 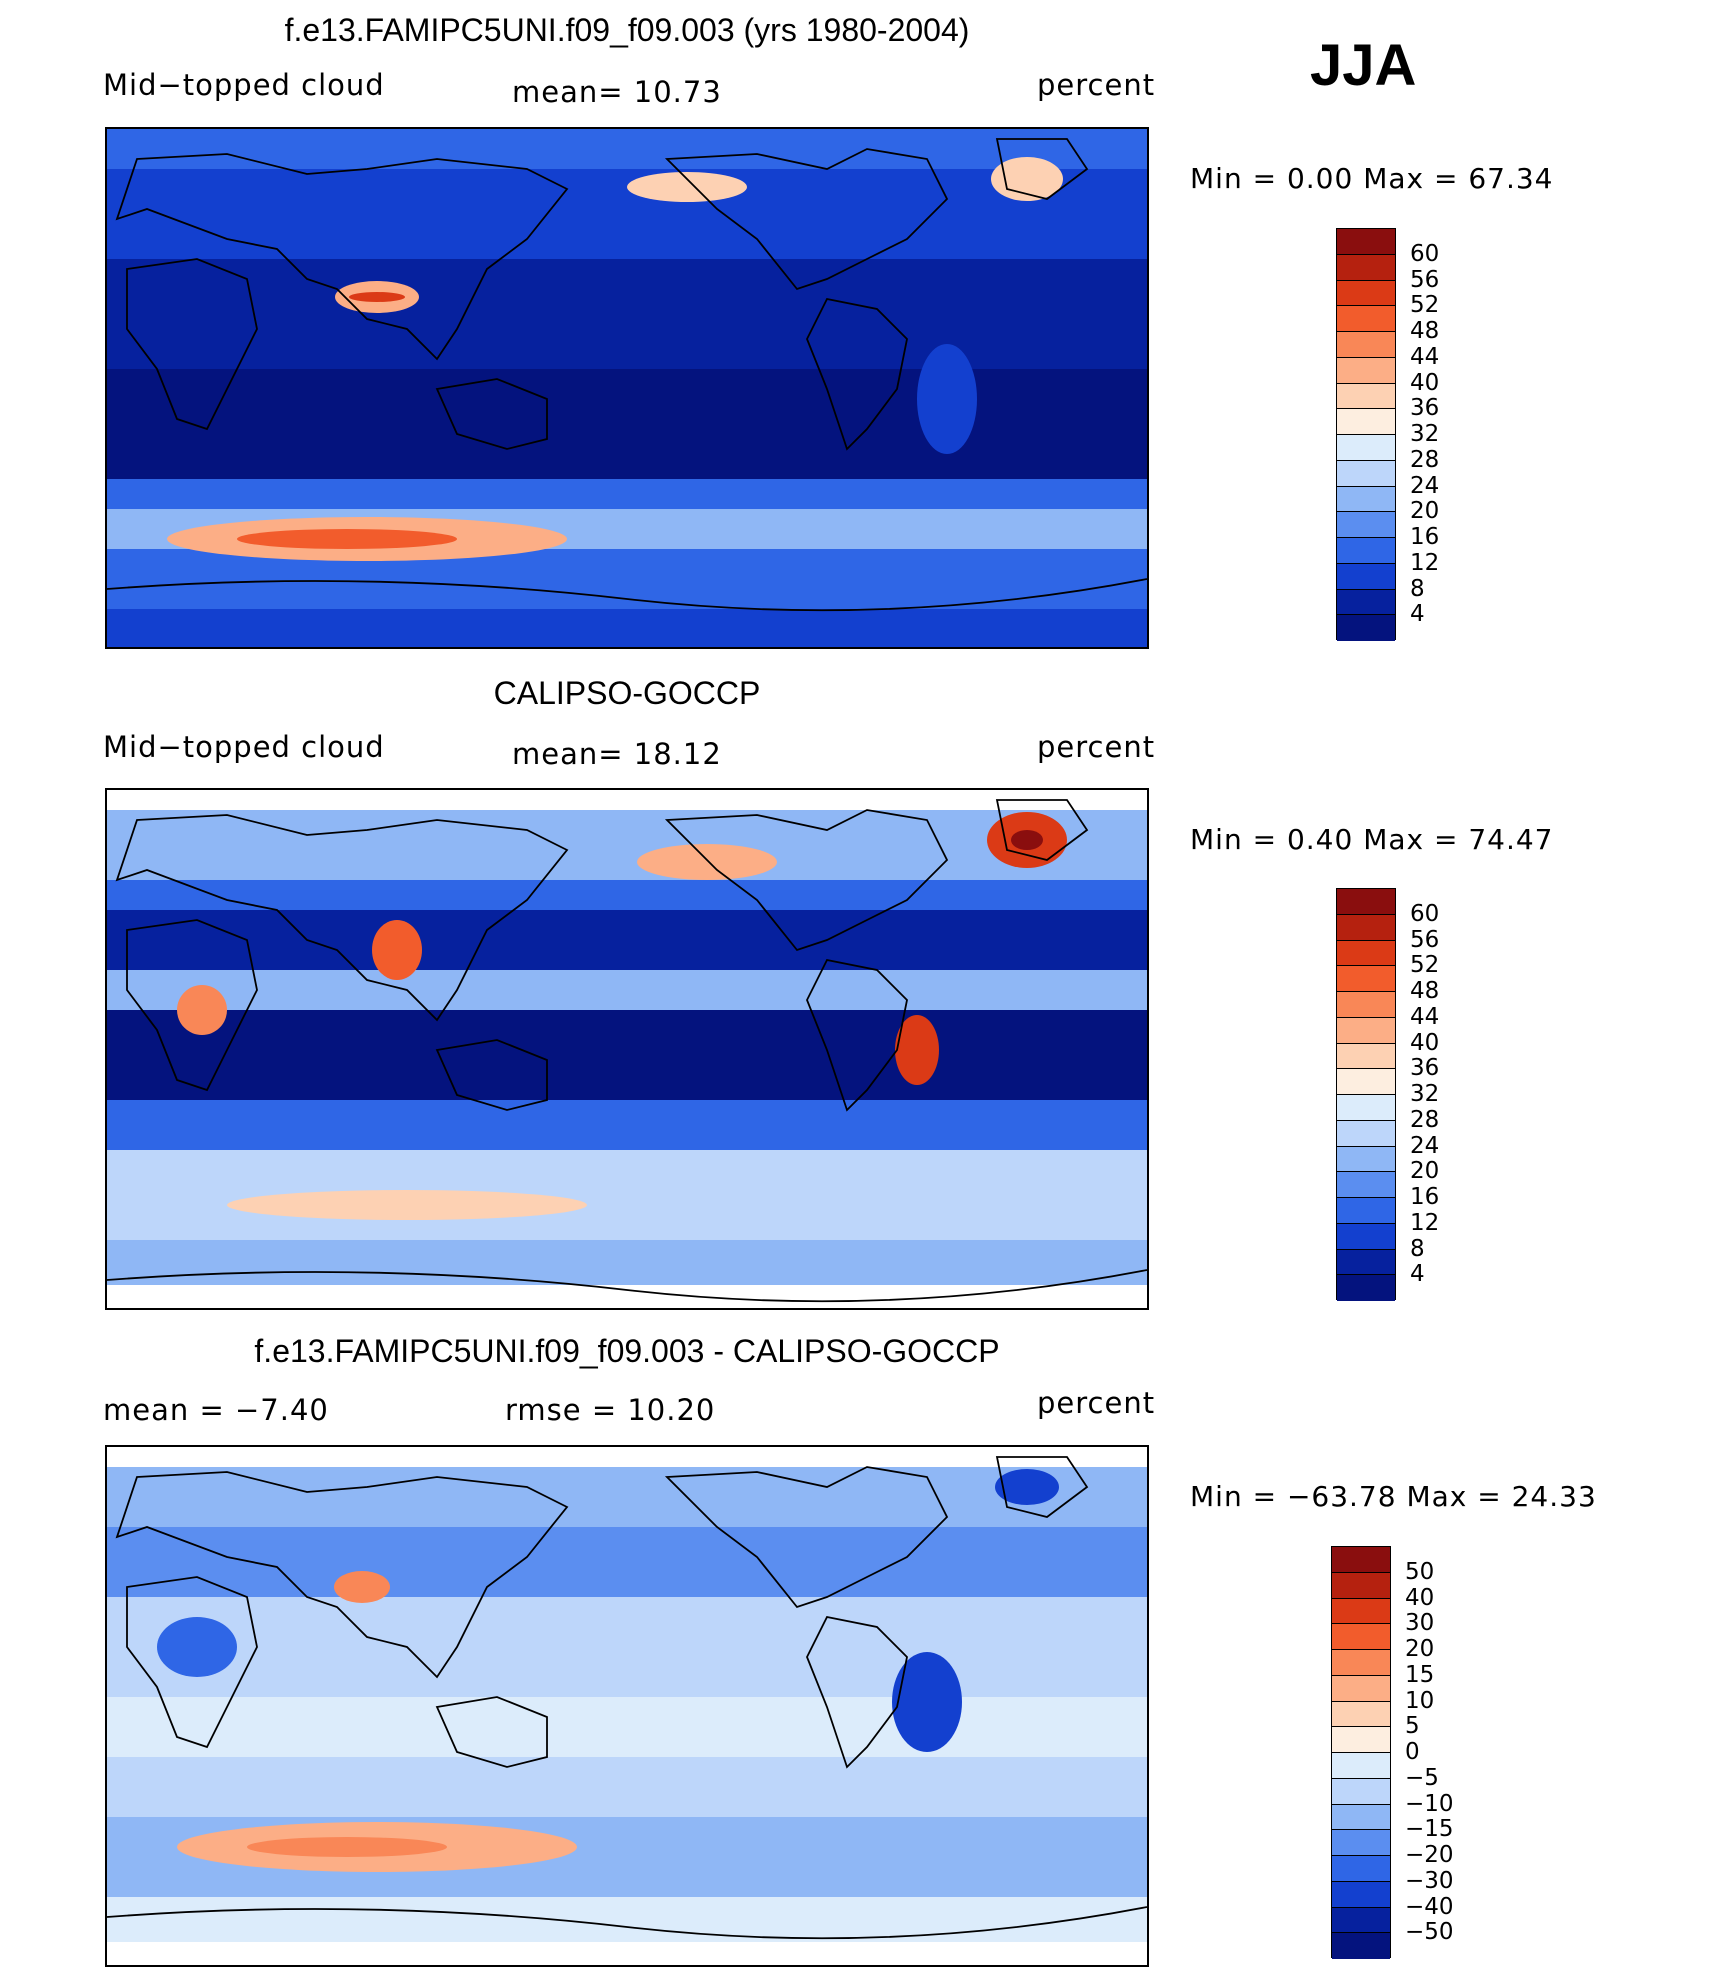 What do you see at coordinates (1361, 1752) in the screenshot?
I see `panel3-colorbar` at bounding box center [1361, 1752].